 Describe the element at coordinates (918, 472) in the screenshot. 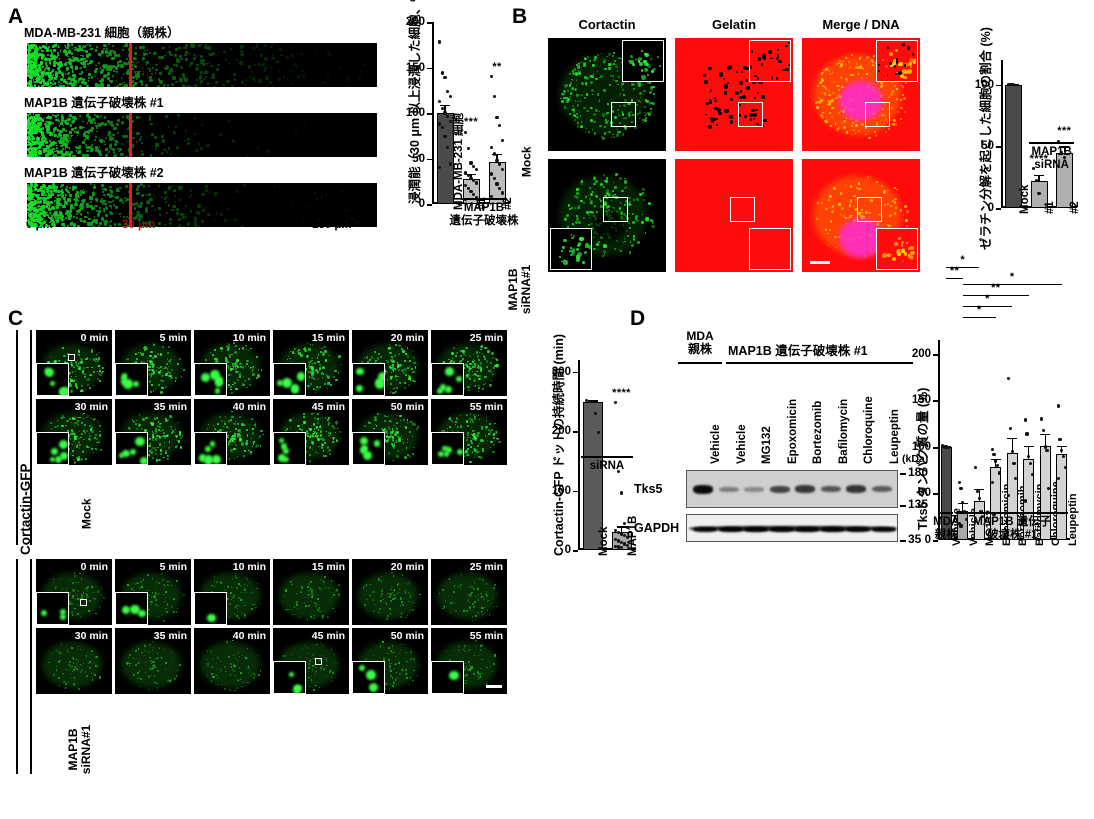

I see `blot-mw-marker: 180` at that location.